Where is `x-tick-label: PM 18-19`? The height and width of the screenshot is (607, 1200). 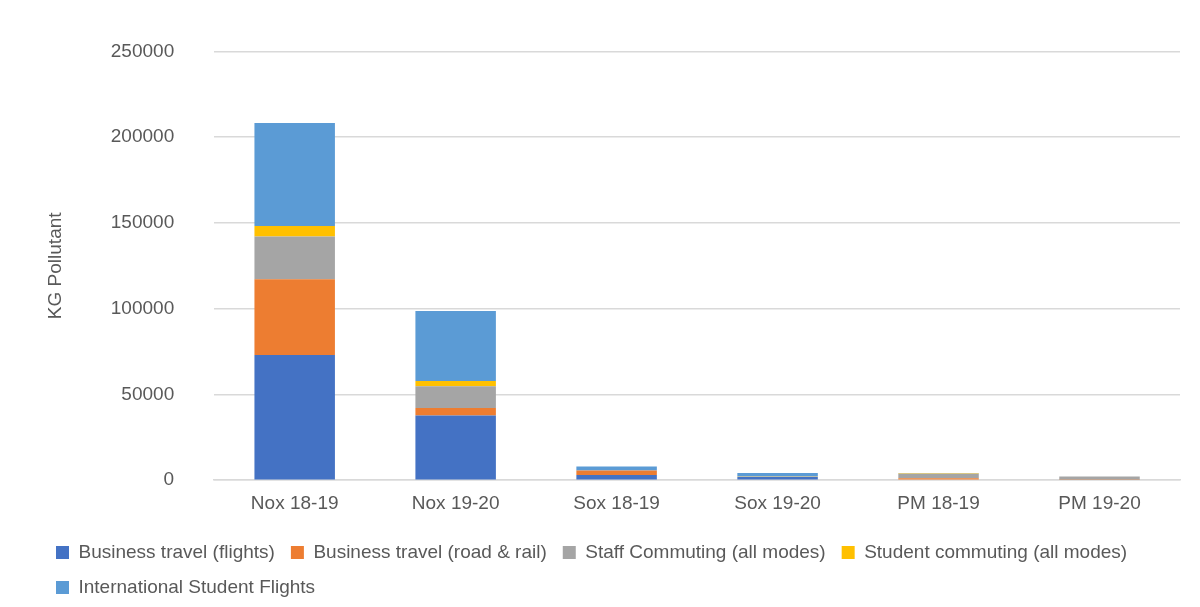 x-tick-label: PM 18-19 is located at coordinates (938, 502).